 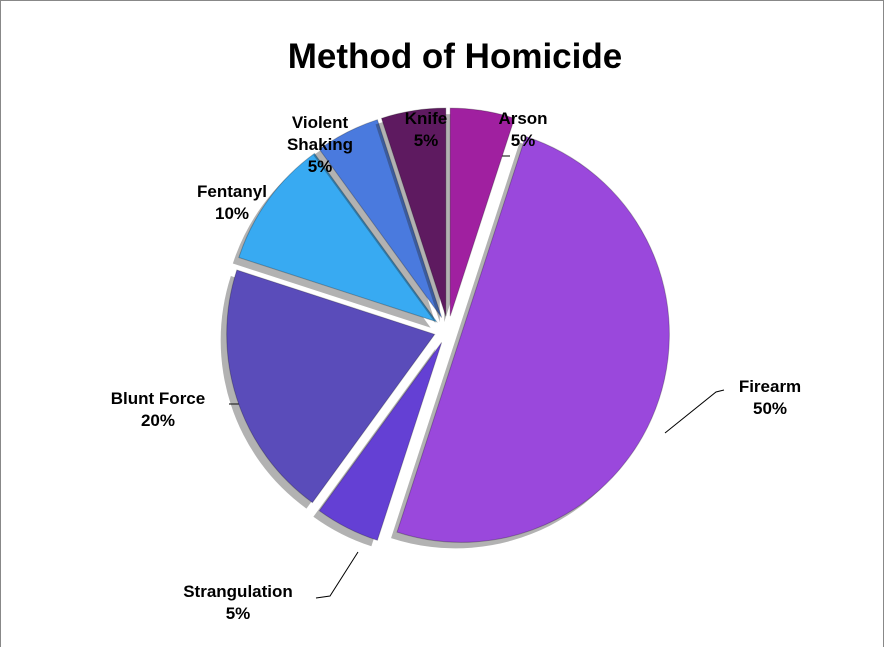 What do you see at coordinates (770, 386) in the screenshot?
I see `label-name: Firearm` at bounding box center [770, 386].